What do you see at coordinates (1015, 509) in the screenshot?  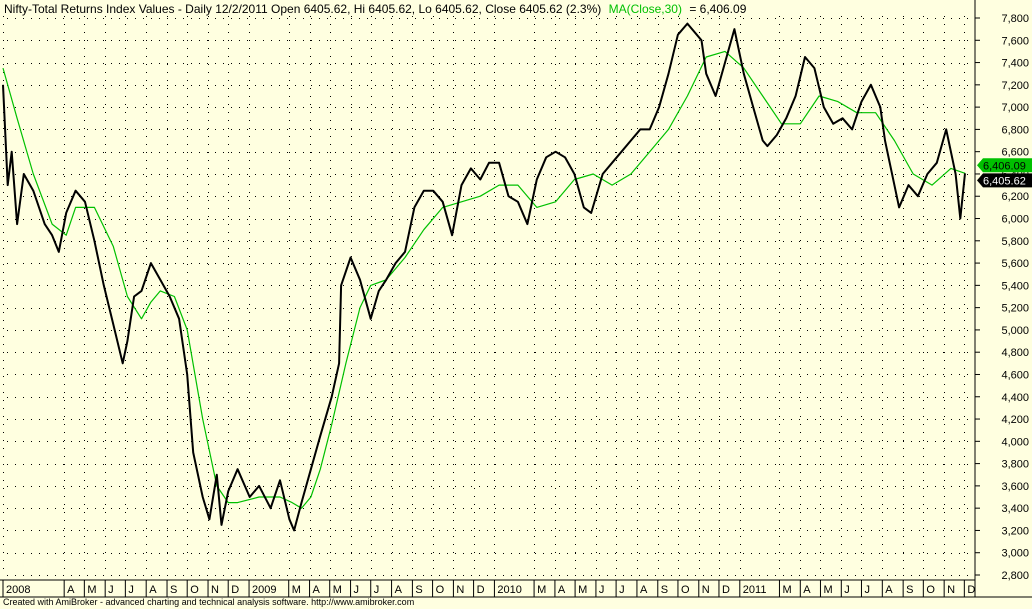 I see `y-tick-label: 3,400` at bounding box center [1015, 509].